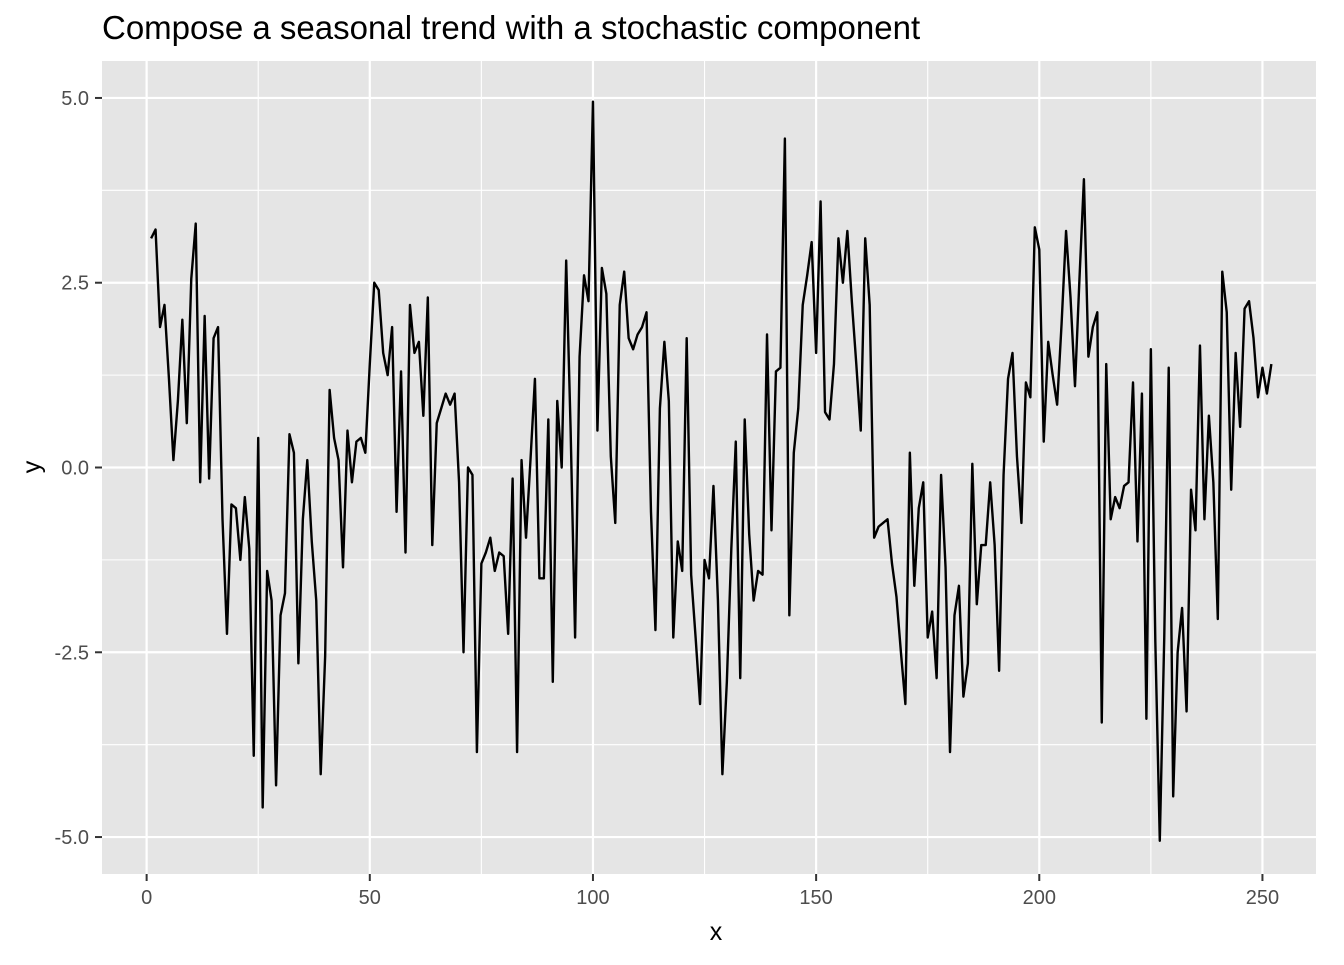  What do you see at coordinates (1262, 898) in the screenshot?
I see `x-tick-label: 250` at bounding box center [1262, 898].